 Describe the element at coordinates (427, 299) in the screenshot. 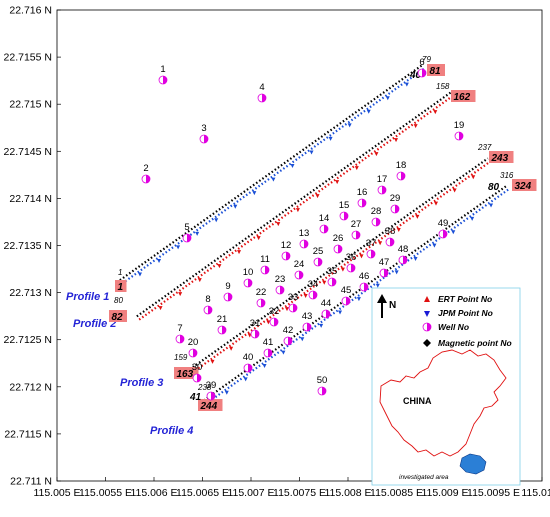

I see `ert-triangle-icon` at that location.